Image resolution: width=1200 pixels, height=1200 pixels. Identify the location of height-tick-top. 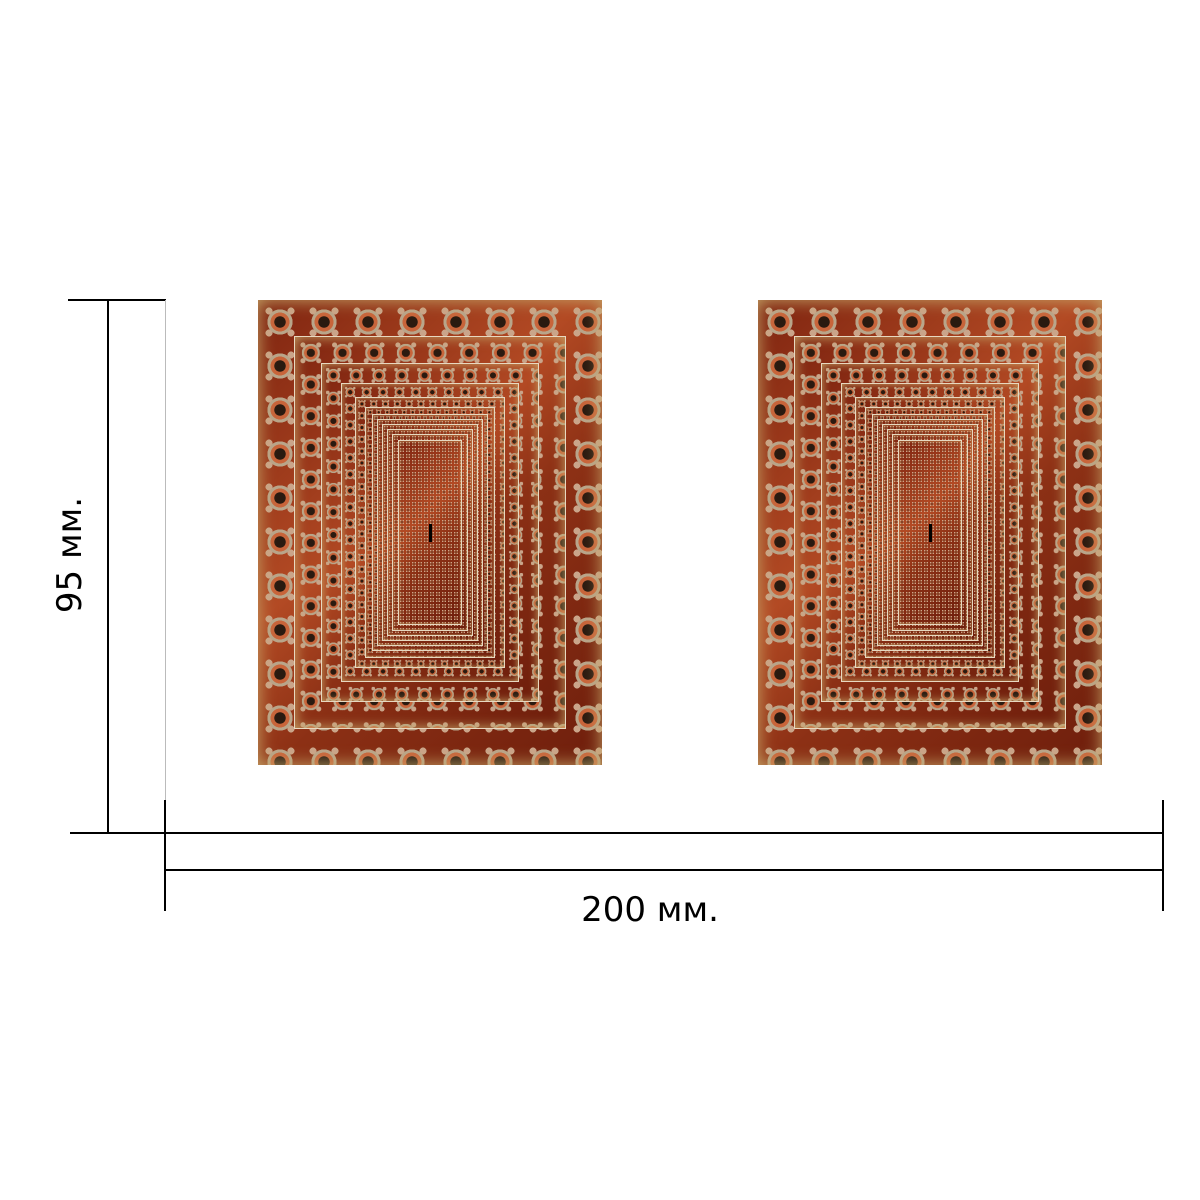
(117, 300).